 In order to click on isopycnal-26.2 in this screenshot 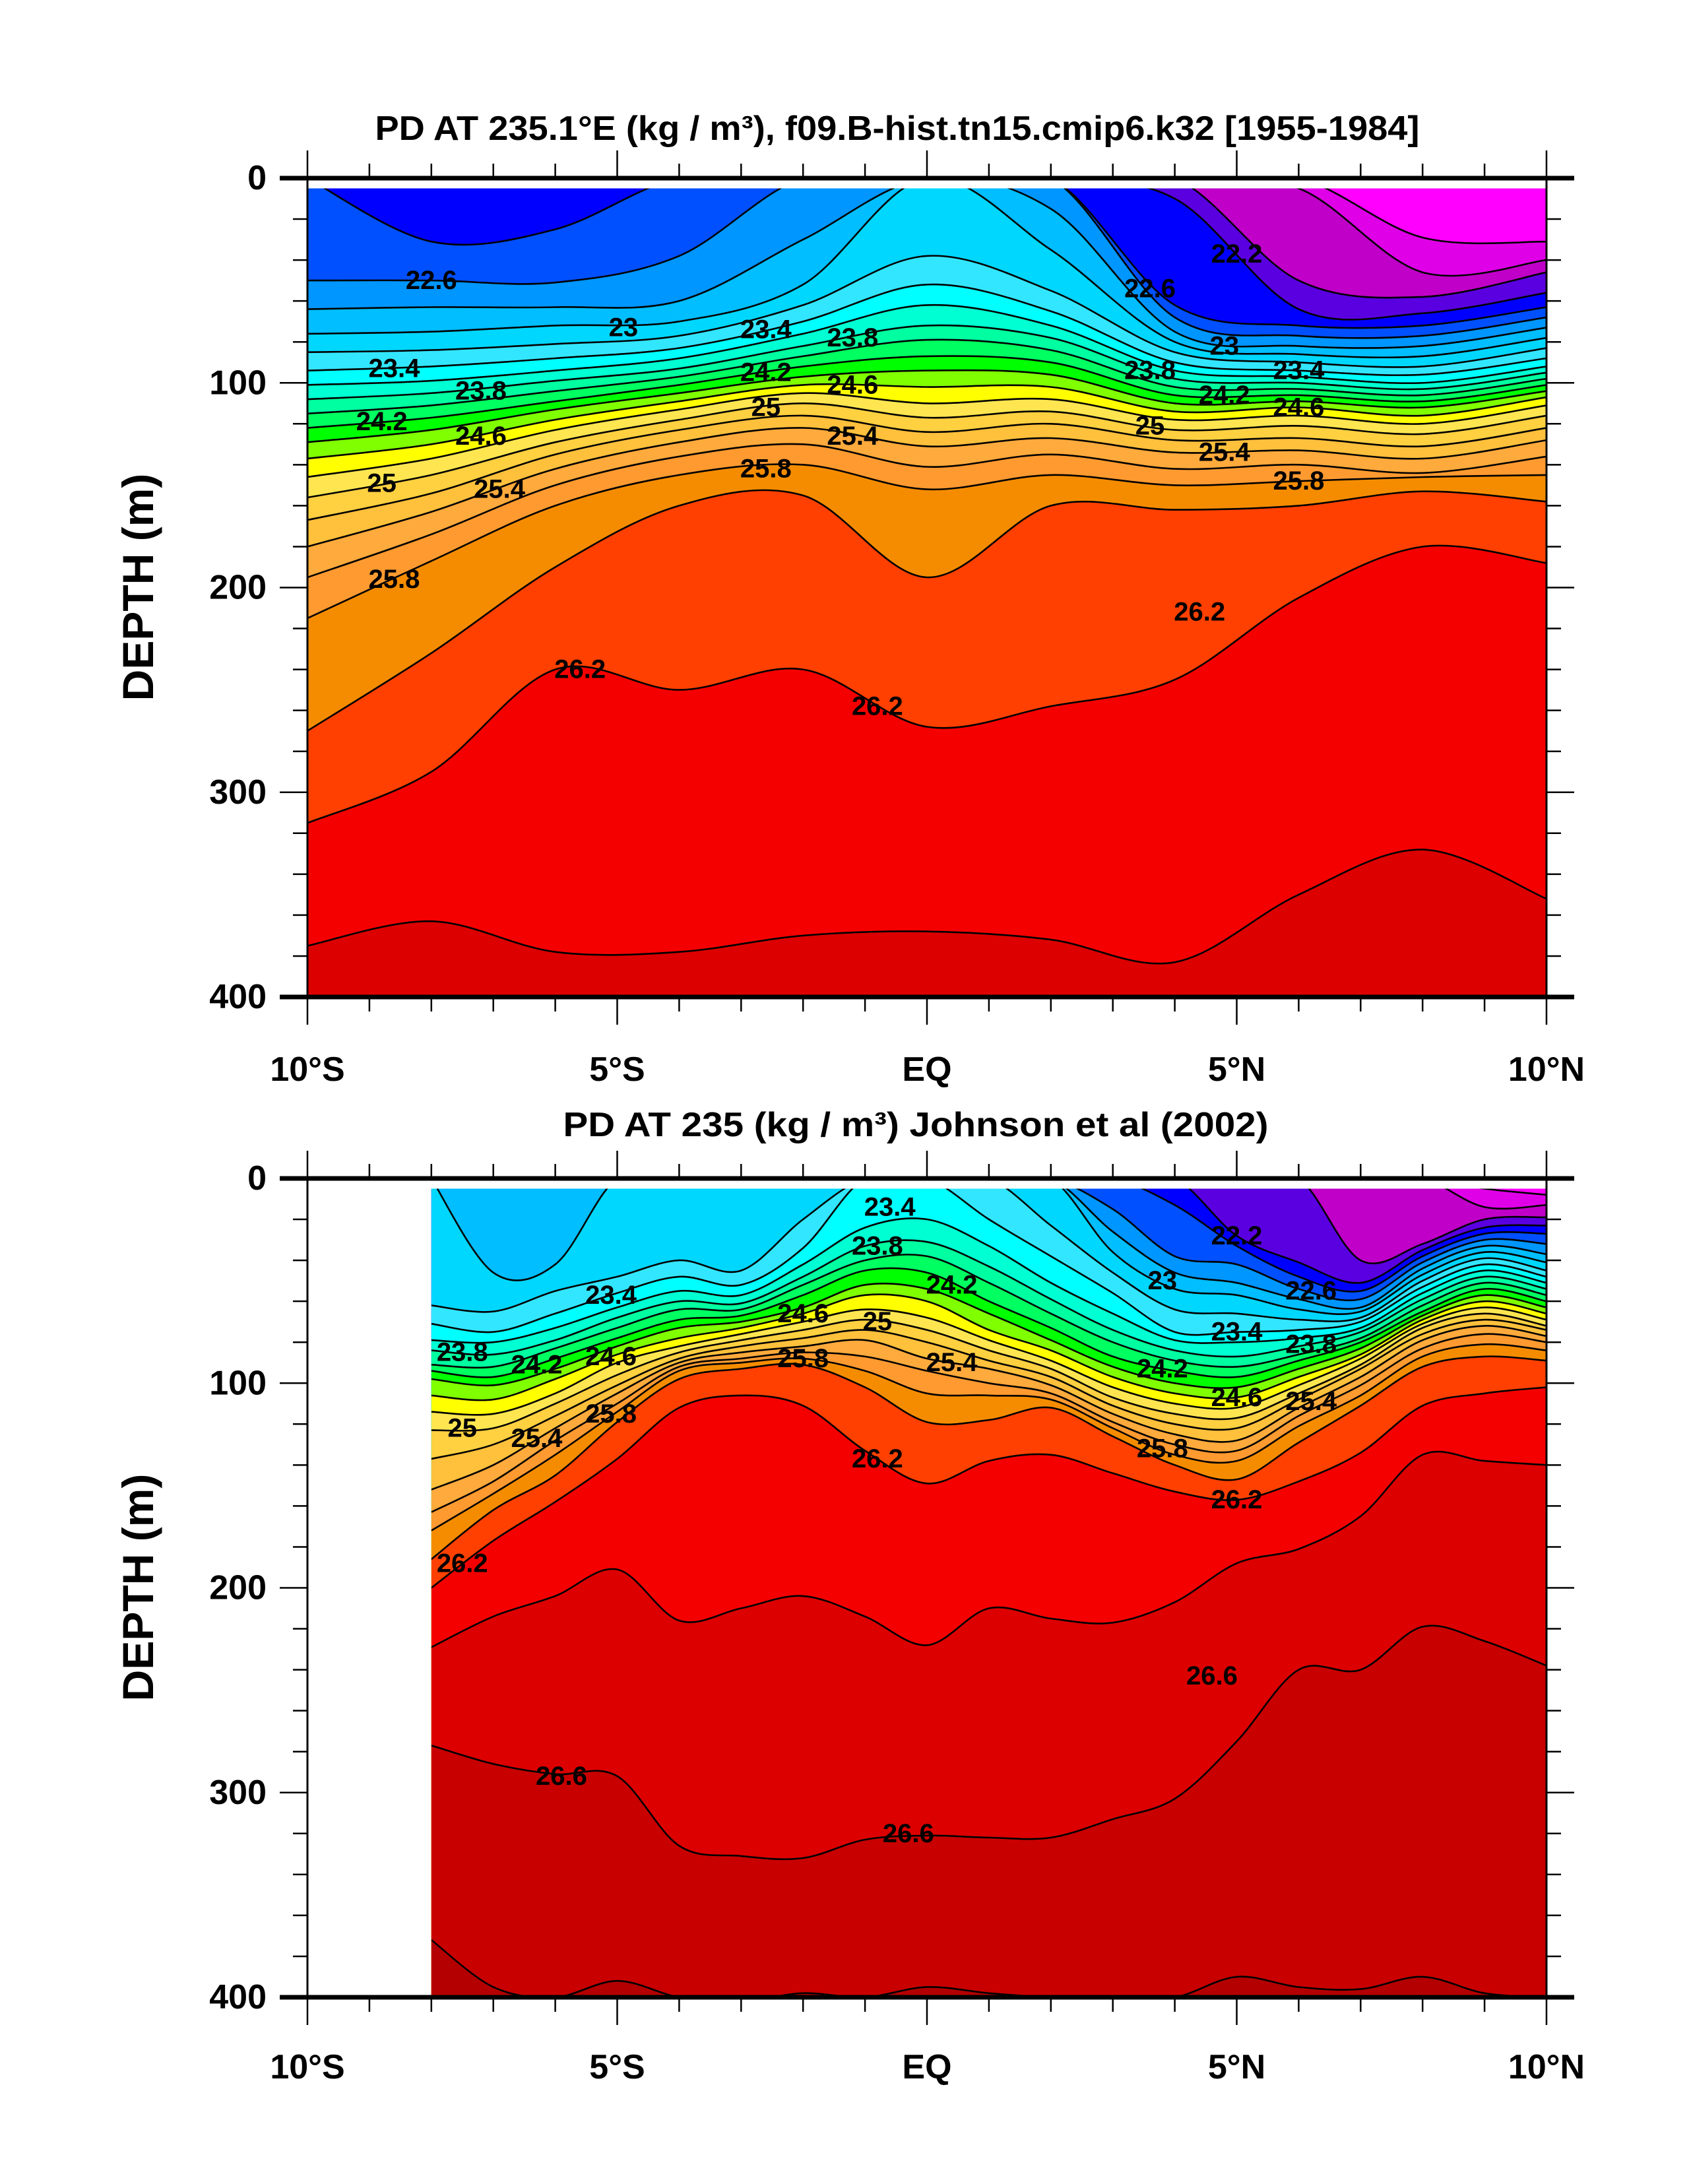, I will do `click(988, 1487)`.